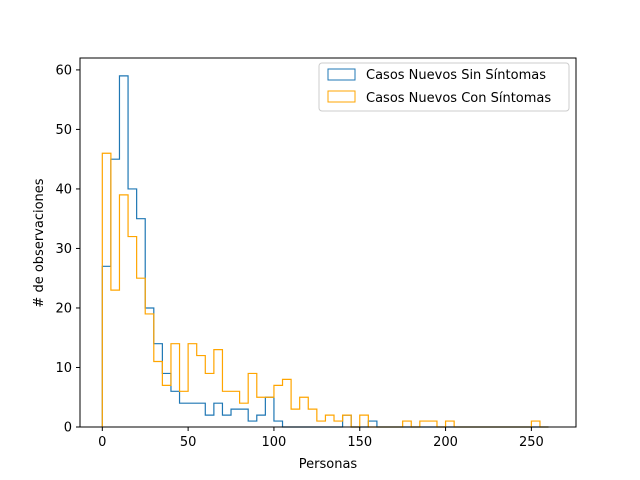 This screenshot has width=640, height=480. I want to click on legend-swatch-sin-sintomas, so click(341, 74).